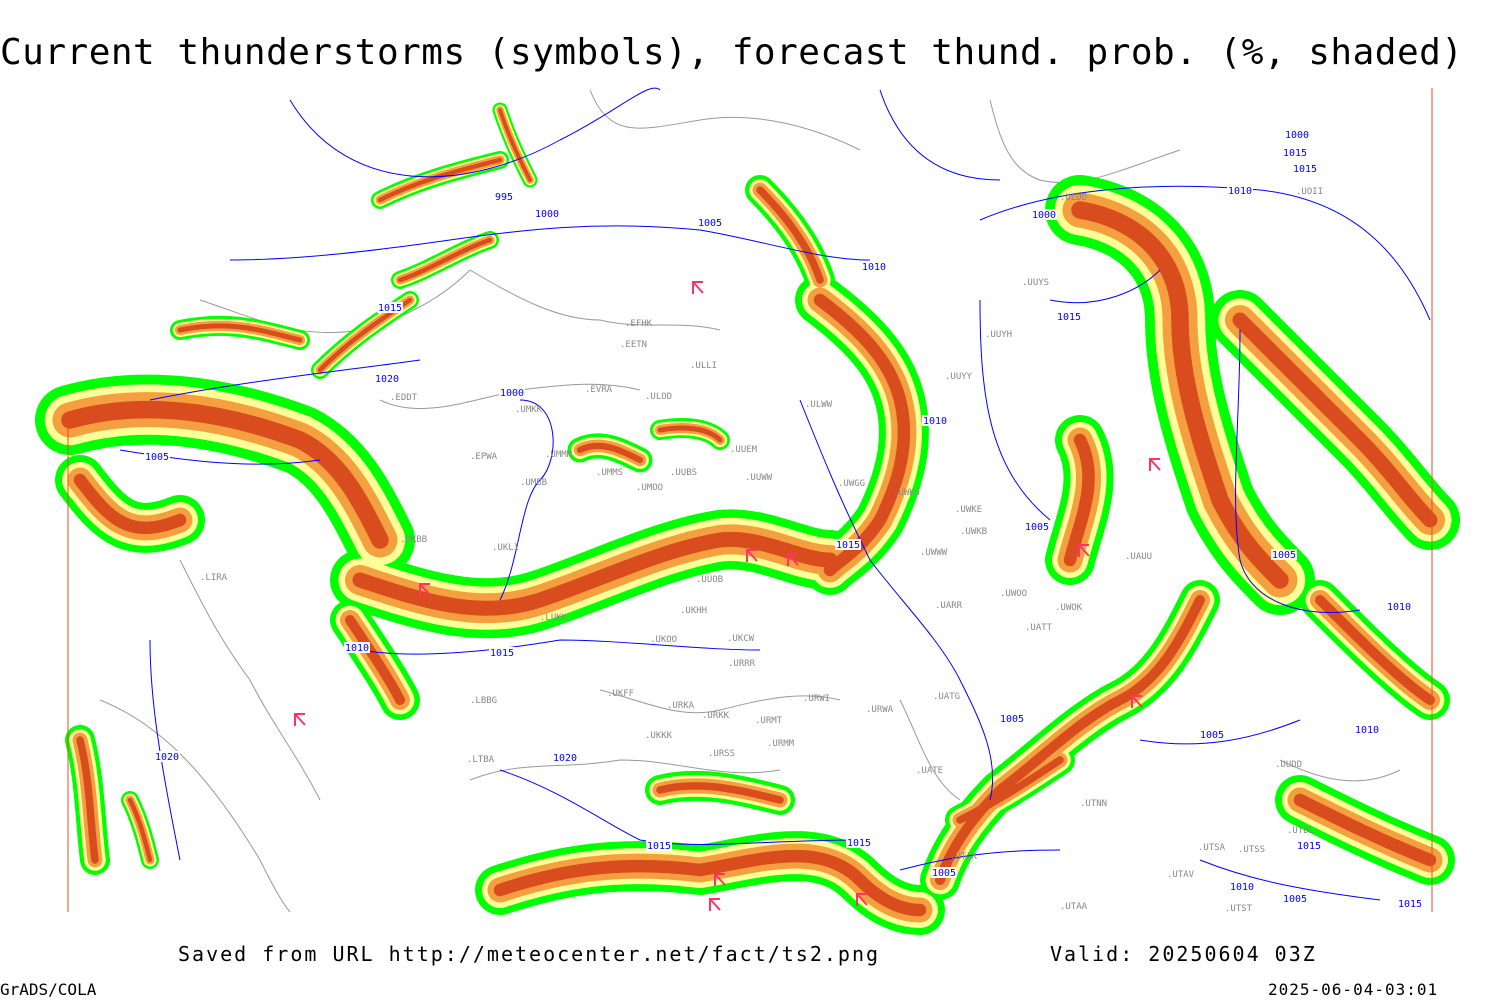 The height and width of the screenshot is (1000, 1500). Describe the element at coordinates (683, 473) in the screenshot. I see `station-label: .UUBS` at that location.